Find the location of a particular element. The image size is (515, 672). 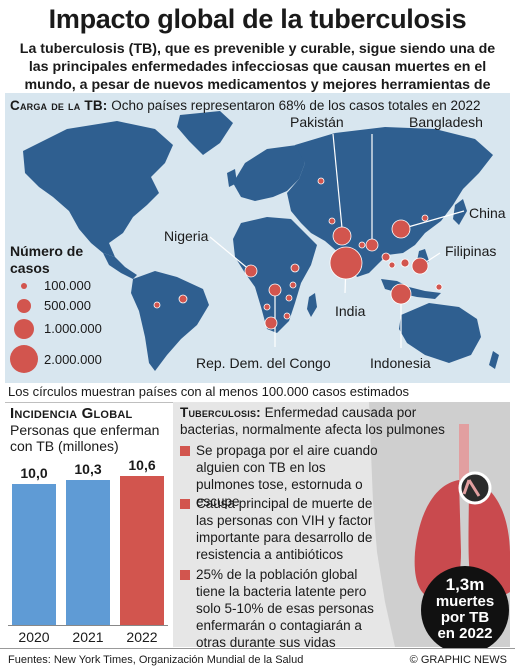

australia-shape is located at coordinates (440, 333).